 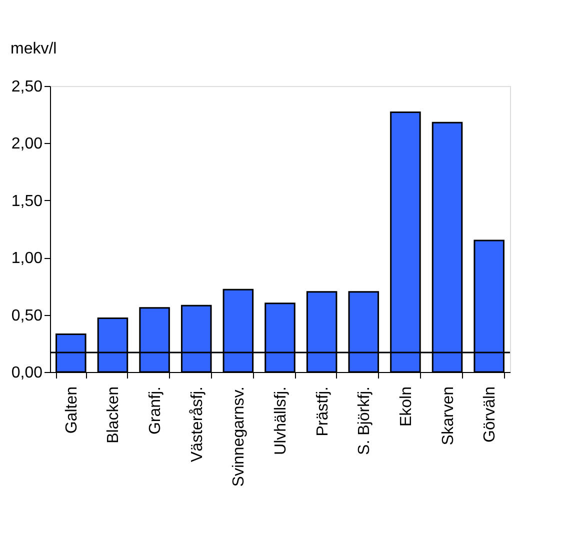 What do you see at coordinates (33, 49) in the screenshot?
I see `y-axis-title: mekv/l` at bounding box center [33, 49].